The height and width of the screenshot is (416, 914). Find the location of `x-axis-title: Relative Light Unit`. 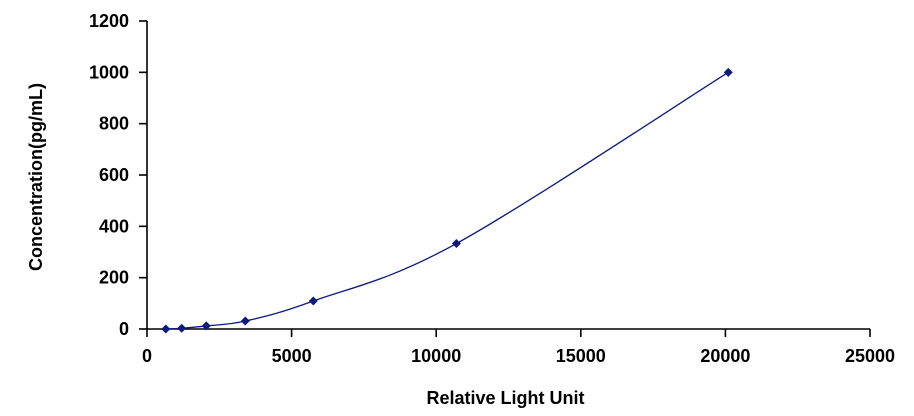

x-axis-title: Relative Light Unit is located at coordinates (505, 398).